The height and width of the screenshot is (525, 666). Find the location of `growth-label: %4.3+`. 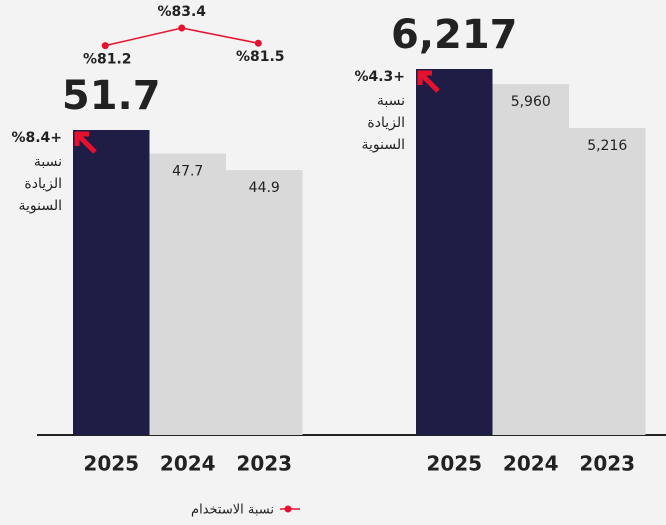

growth-label: %4.3+ is located at coordinates (379, 77).